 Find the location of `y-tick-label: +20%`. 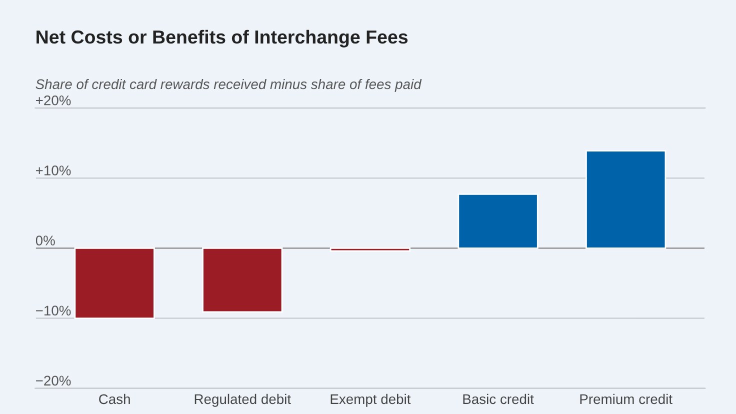

y-tick-label: +20% is located at coordinates (53, 100).